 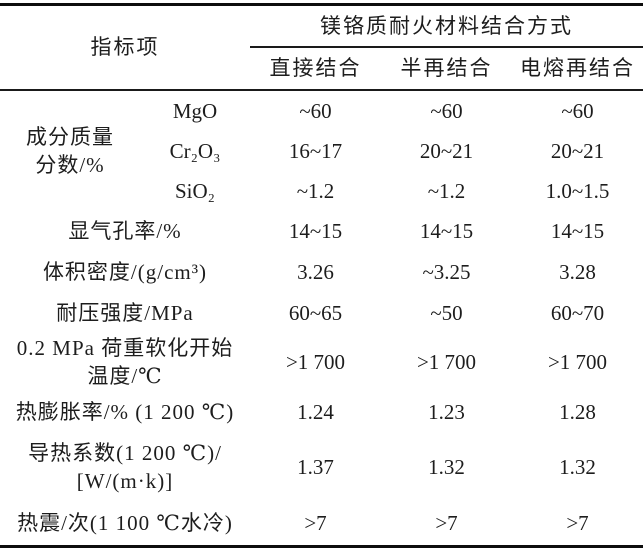 I want to click on row-label: 0.2 MPa 荷重软化开始 温度/℃, so click(x=125, y=361).